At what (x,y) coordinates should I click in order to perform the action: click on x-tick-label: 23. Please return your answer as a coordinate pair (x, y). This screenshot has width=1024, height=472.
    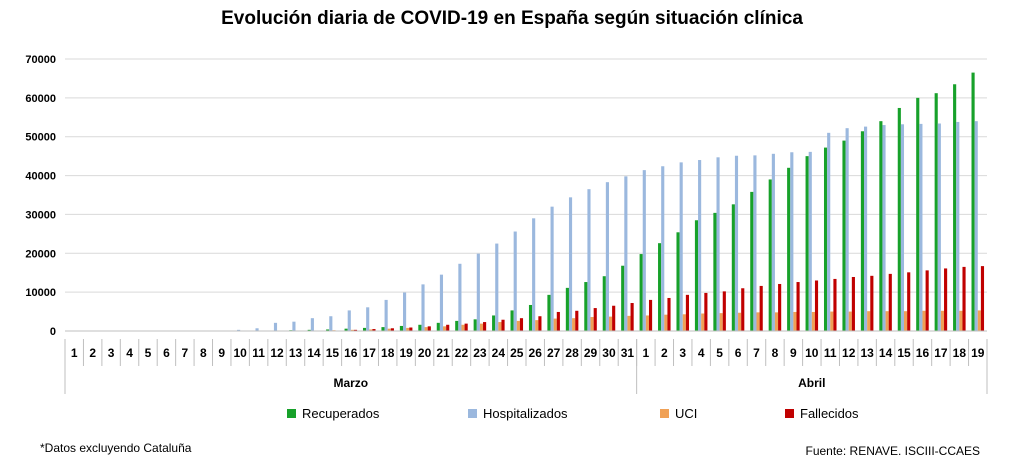
    Looking at the image, I should click on (480, 353).